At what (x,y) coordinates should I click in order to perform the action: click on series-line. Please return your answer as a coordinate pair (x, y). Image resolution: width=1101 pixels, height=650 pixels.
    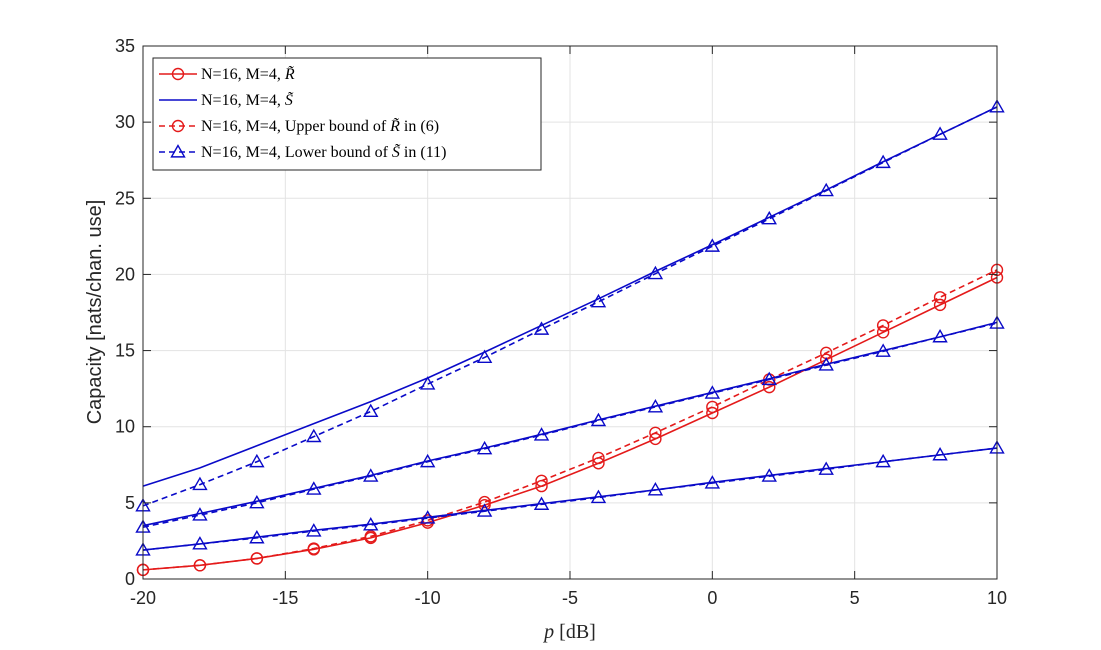
    Looking at the image, I should click on (570, 499).